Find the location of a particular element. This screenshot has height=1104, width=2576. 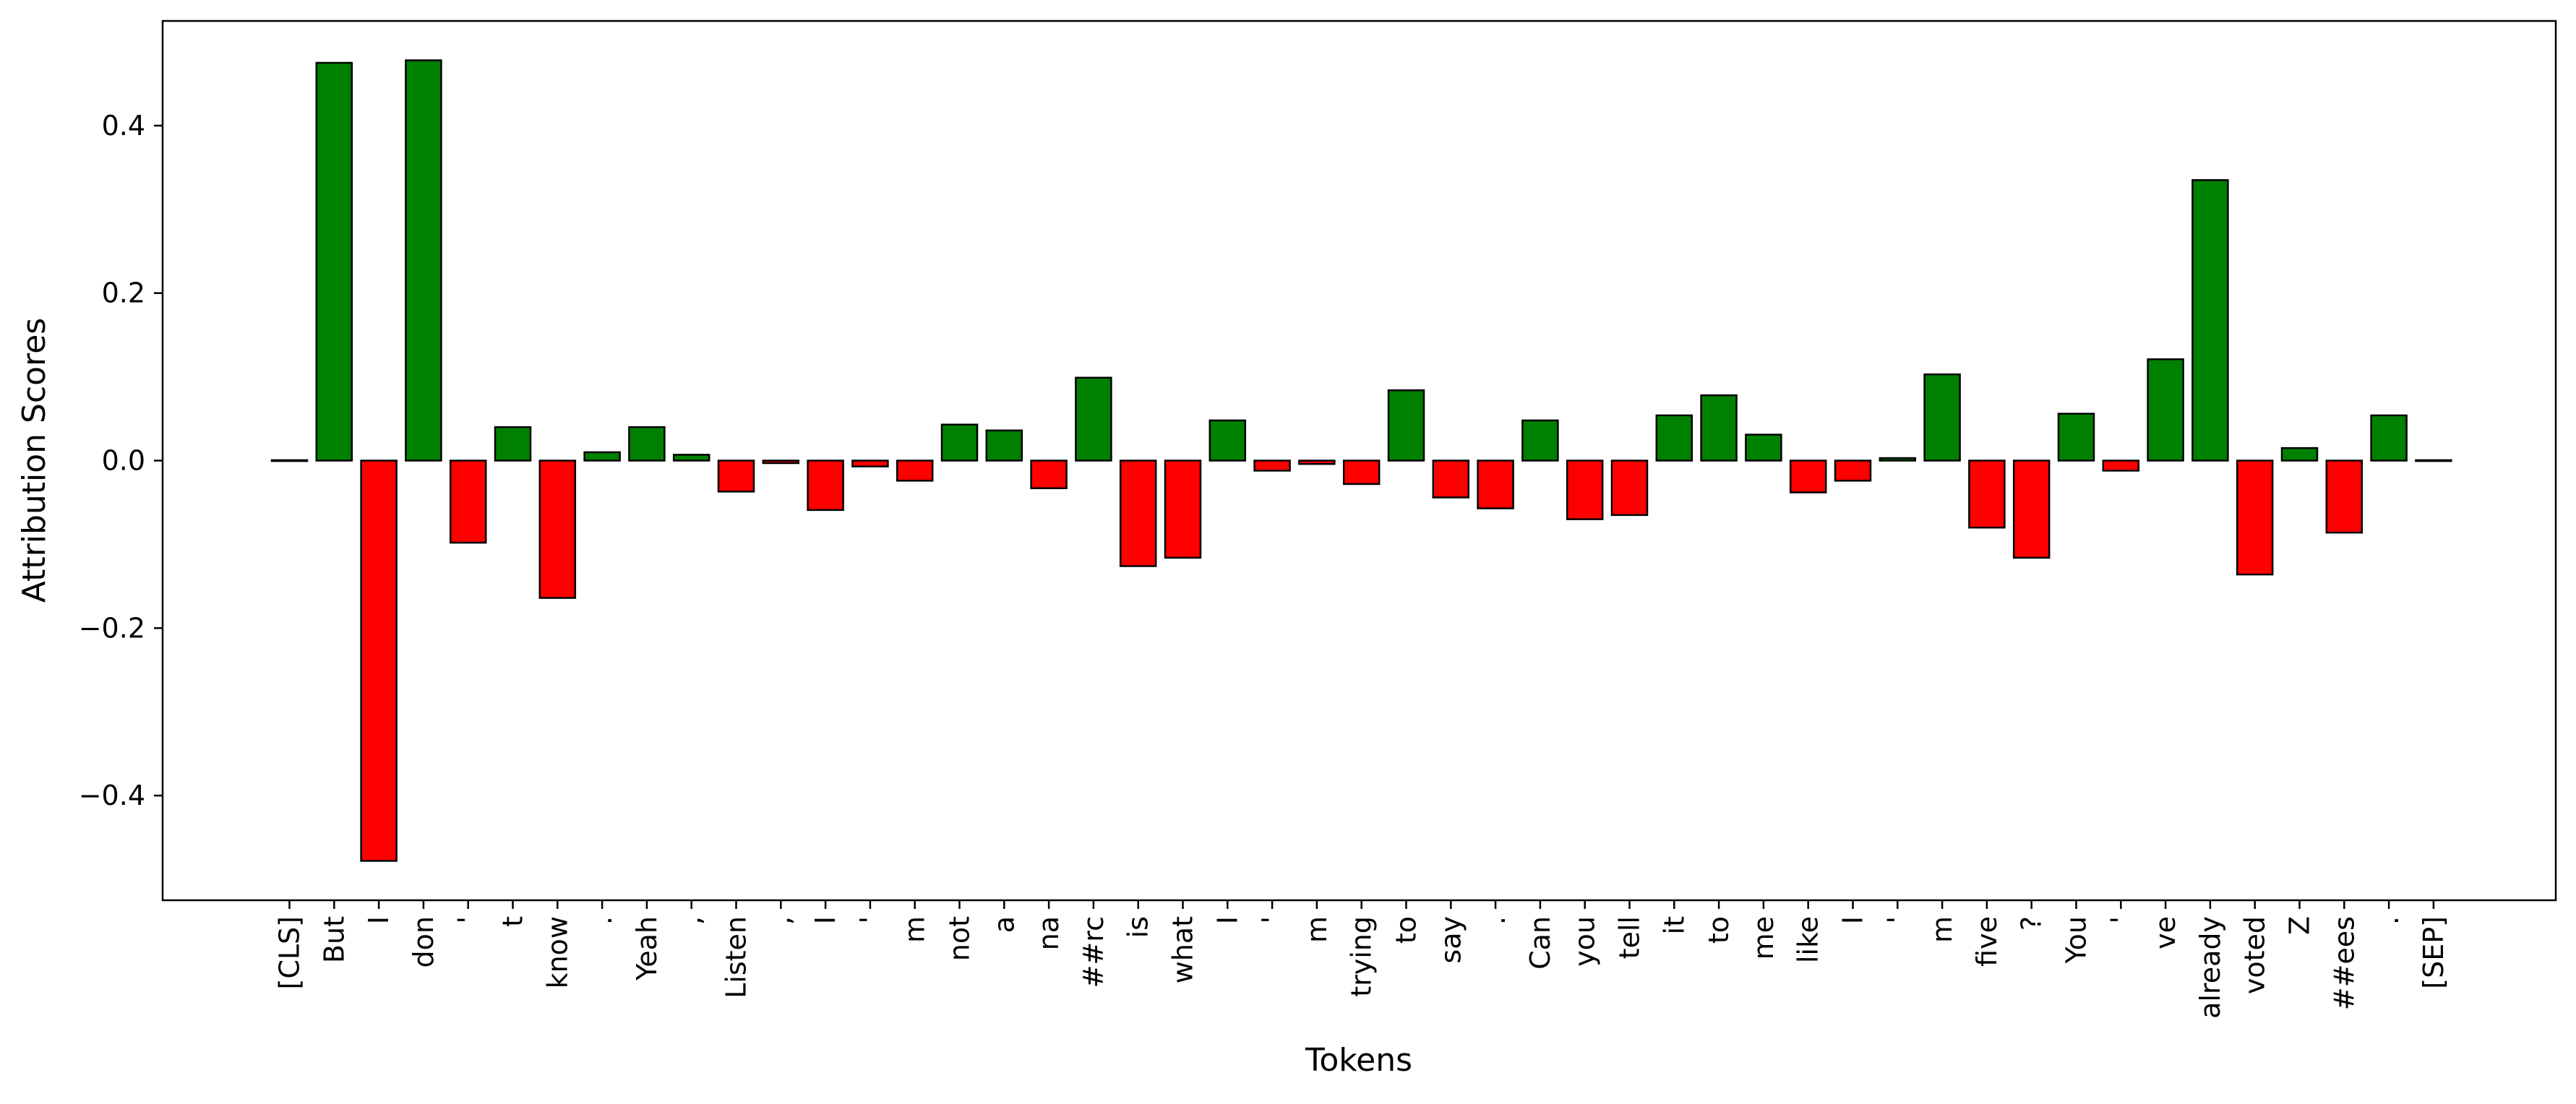

x-tick-label: Listen is located at coordinates (736, 957).